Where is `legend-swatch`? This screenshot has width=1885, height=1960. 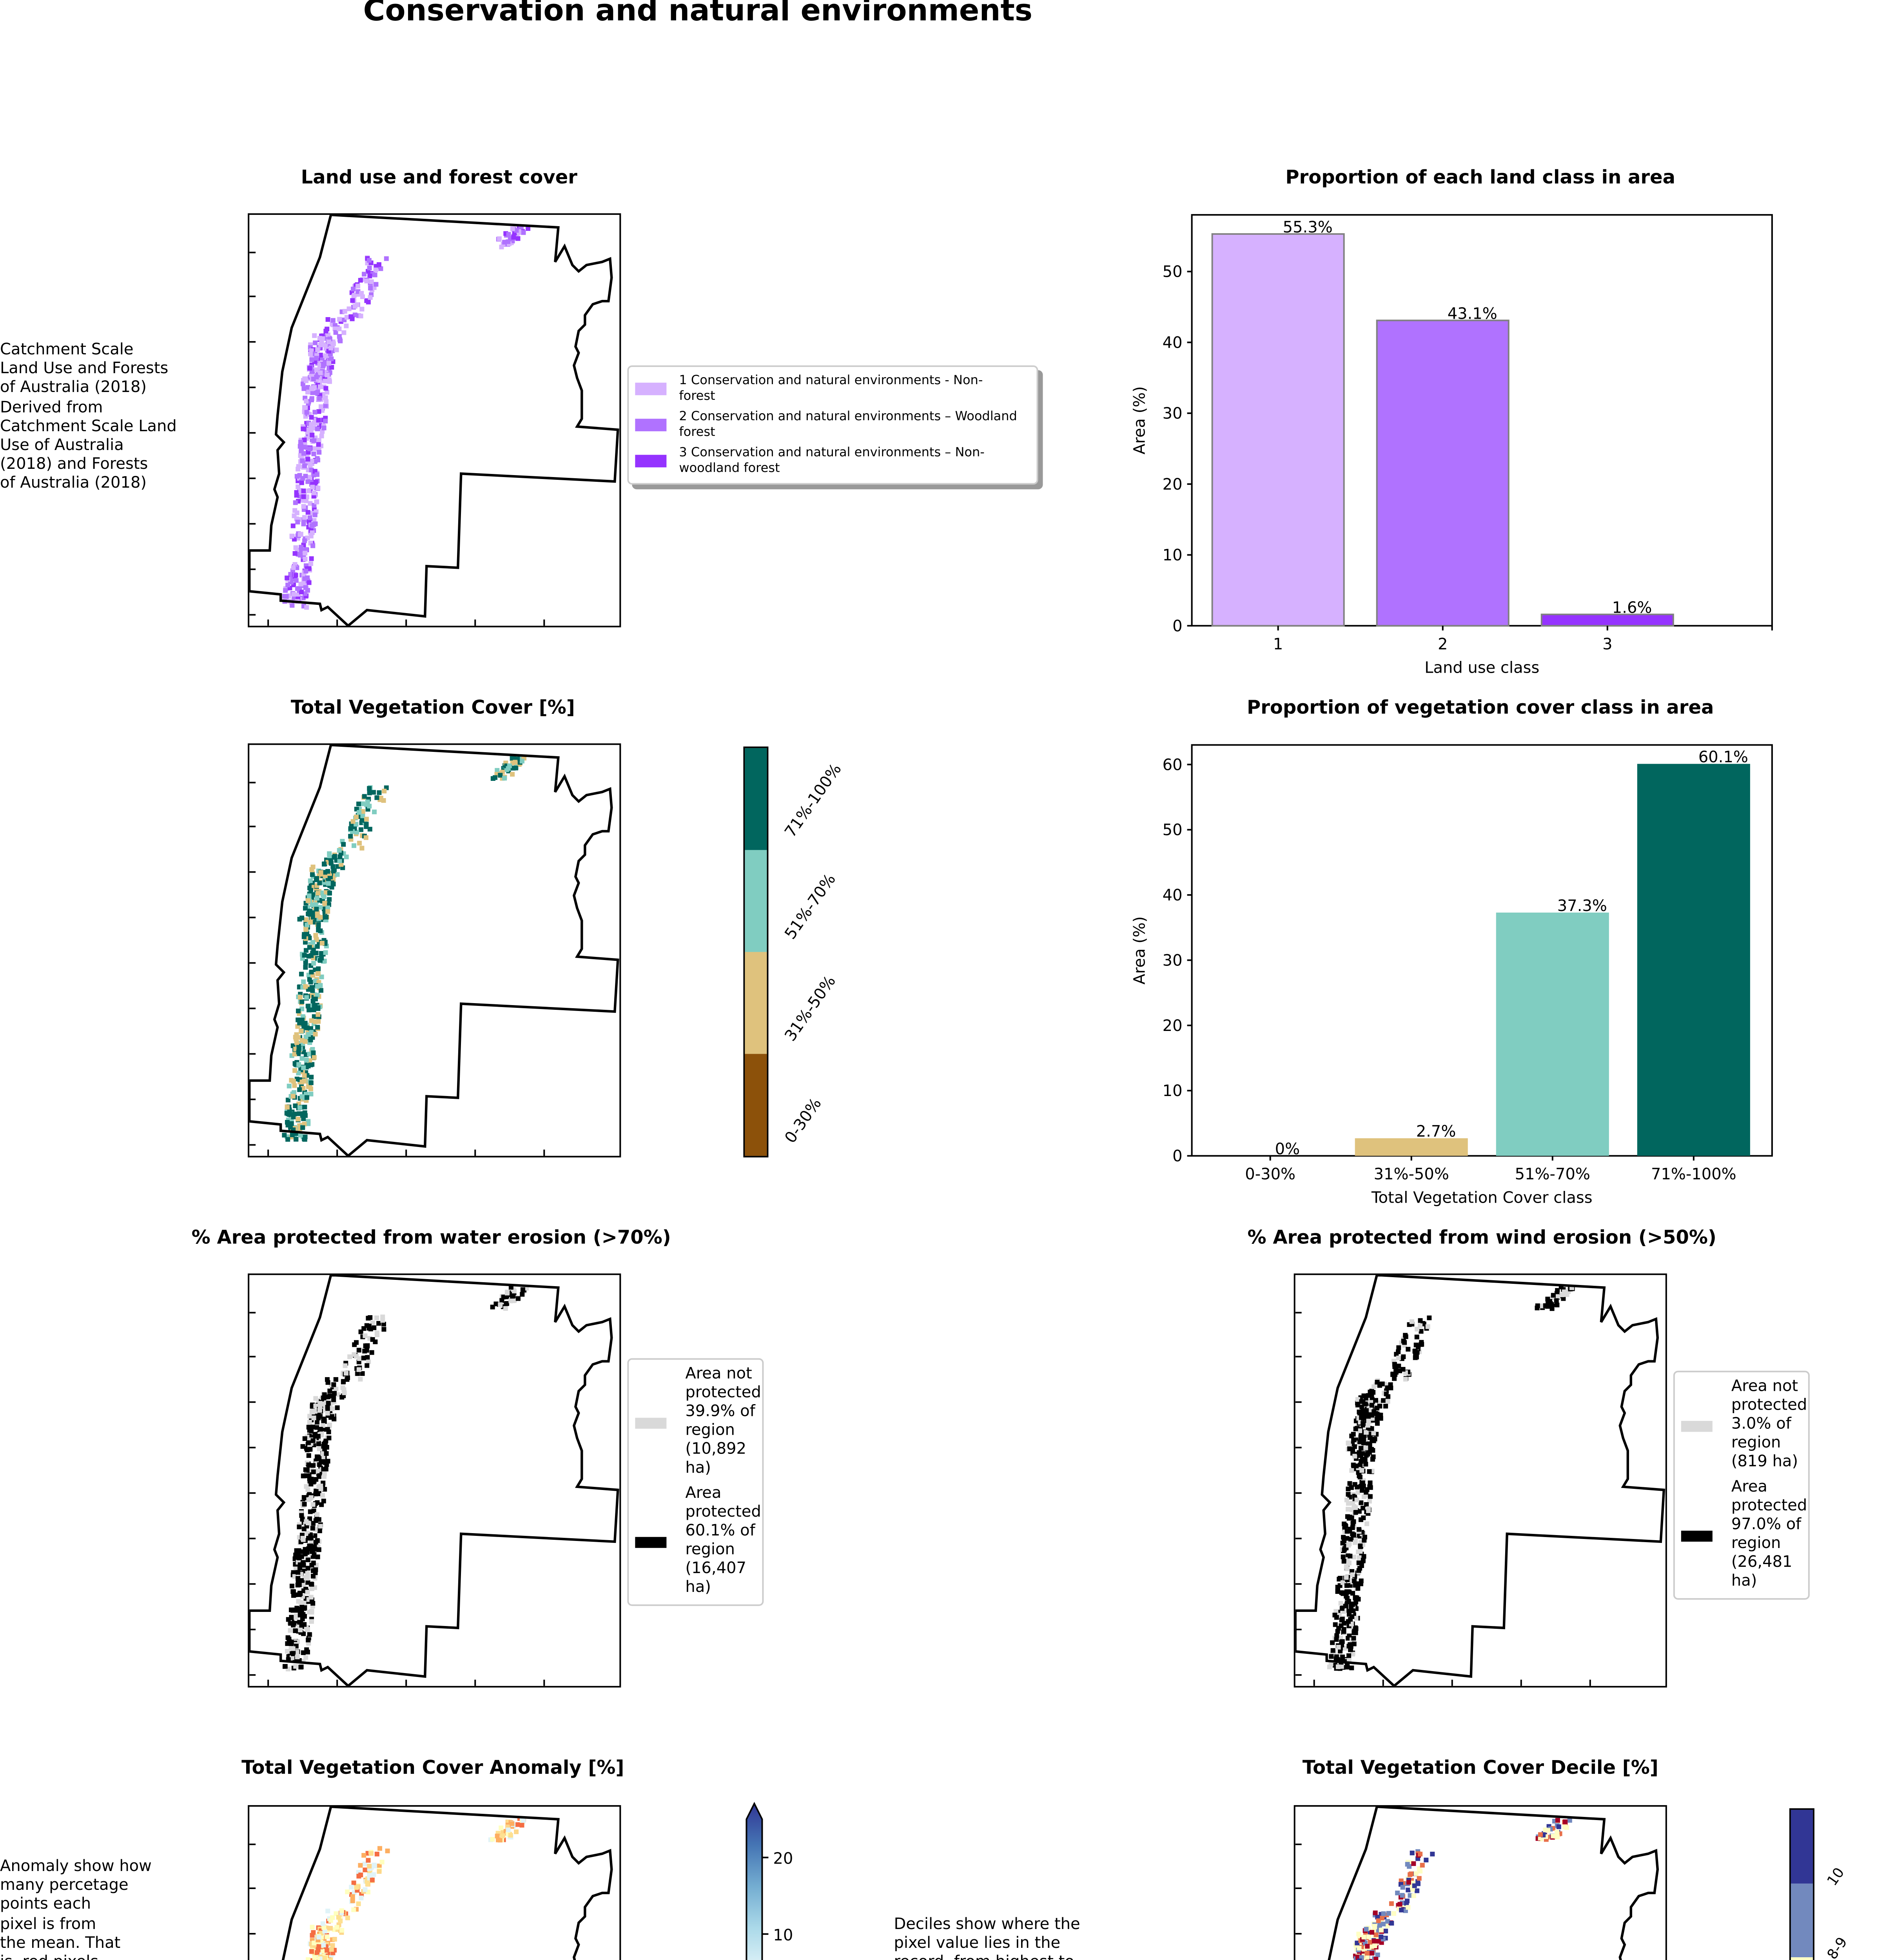 legend-swatch is located at coordinates (651, 424).